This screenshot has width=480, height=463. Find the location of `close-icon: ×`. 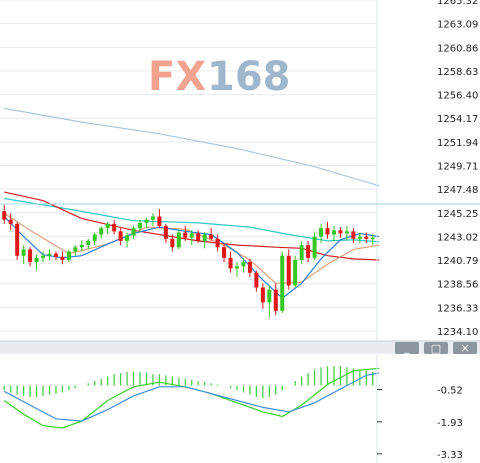

close-icon: × is located at coordinates (465, 348).